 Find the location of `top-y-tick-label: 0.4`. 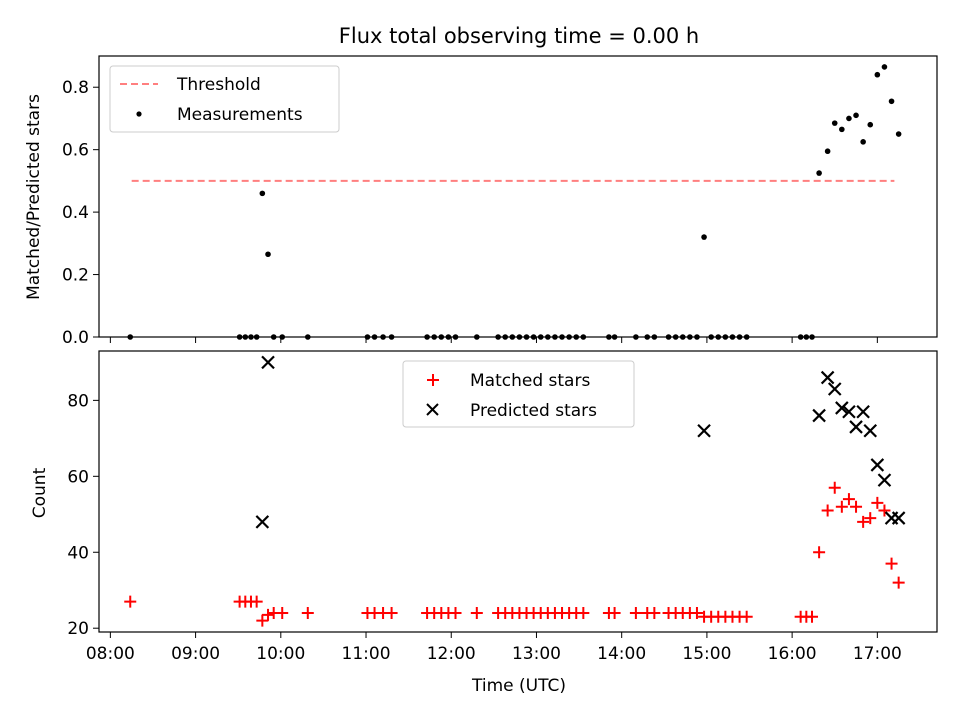

top-y-tick-label: 0.4 is located at coordinates (75, 213).